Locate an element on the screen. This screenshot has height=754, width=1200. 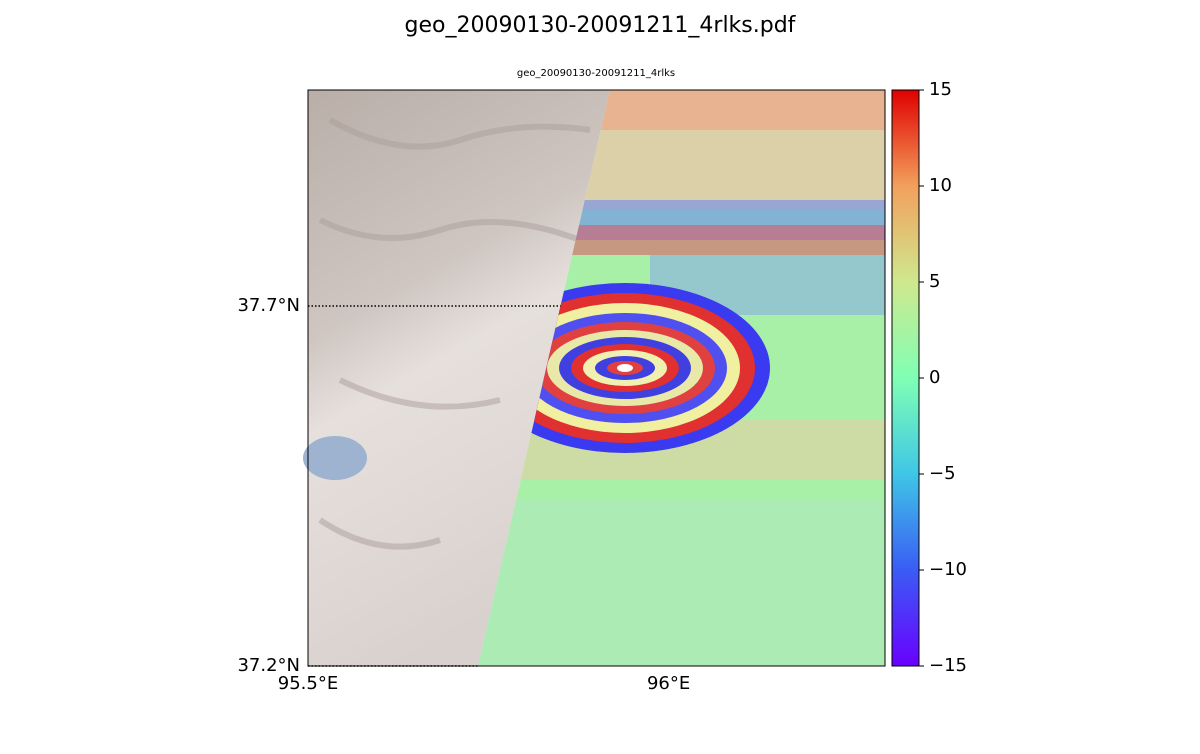
axes-title: geo_20090130-20091211_4rlks is located at coordinates (596, 73).